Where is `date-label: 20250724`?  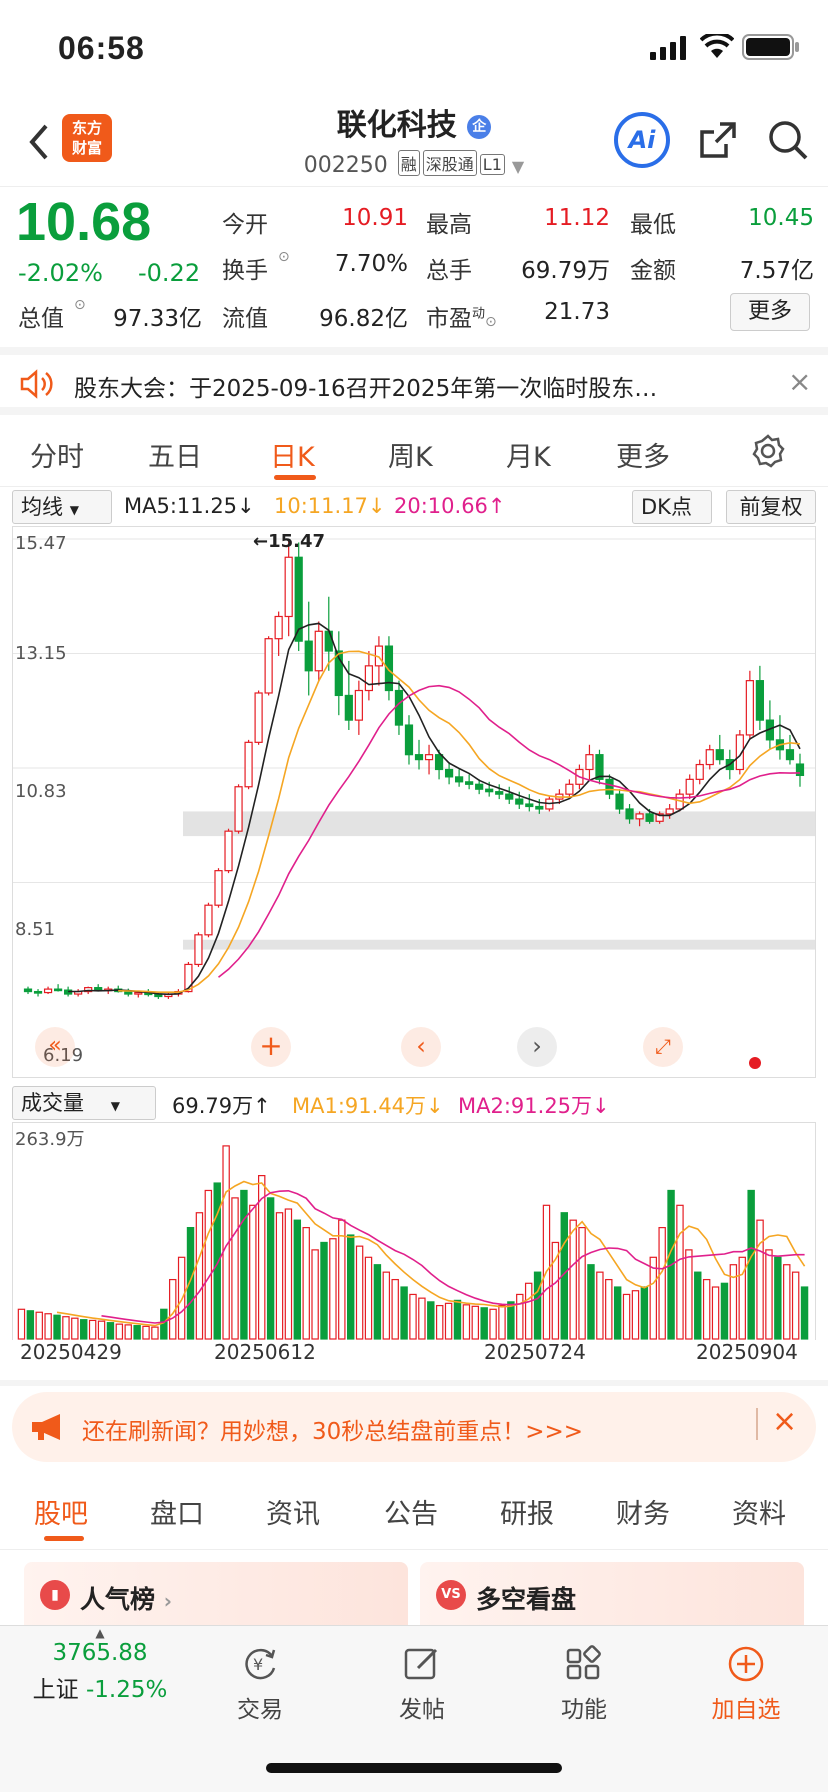 date-label: 20250724 is located at coordinates (535, 1352).